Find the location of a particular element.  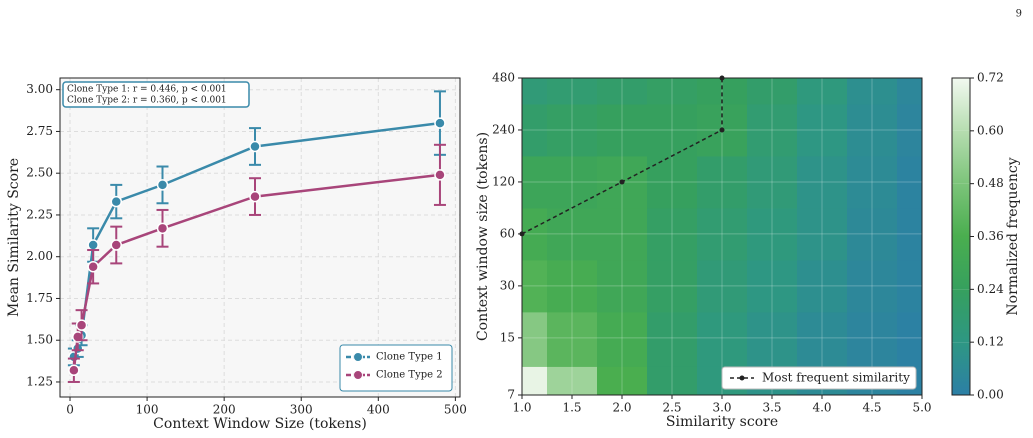

frequency-line is located at coordinates (622, 156).